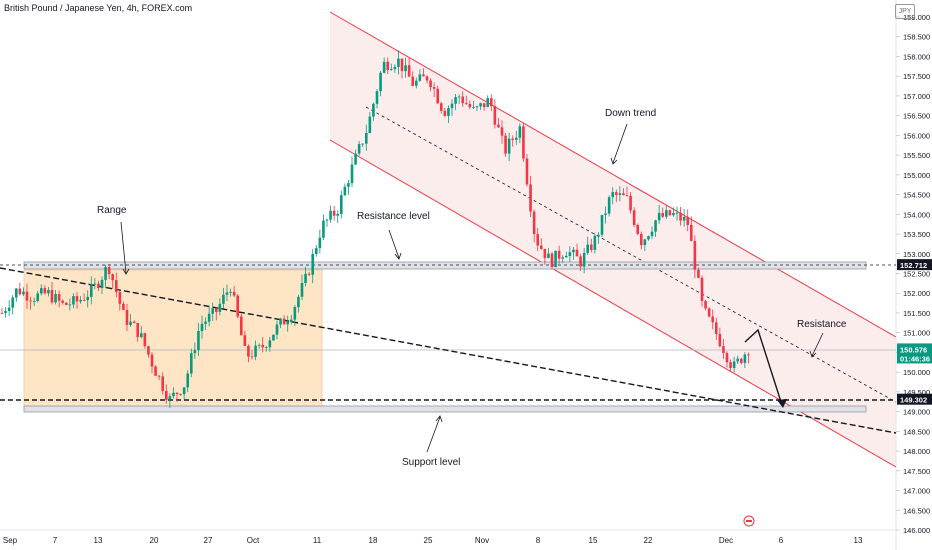 Image resolution: width=932 pixels, height=550 pixels. What do you see at coordinates (916, 510) in the screenshot?
I see `y-tick-label: 146.500` at bounding box center [916, 510].